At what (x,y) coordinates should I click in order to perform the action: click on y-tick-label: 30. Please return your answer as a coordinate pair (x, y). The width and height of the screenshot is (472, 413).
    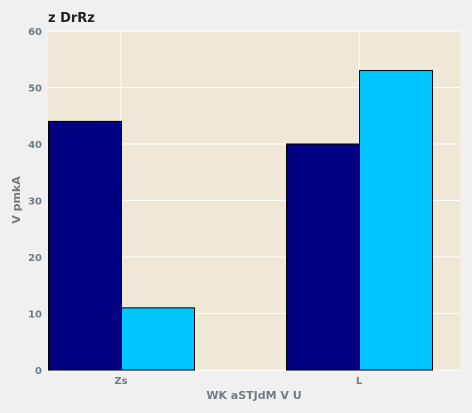
    Looking at the image, I should click on (35, 202).